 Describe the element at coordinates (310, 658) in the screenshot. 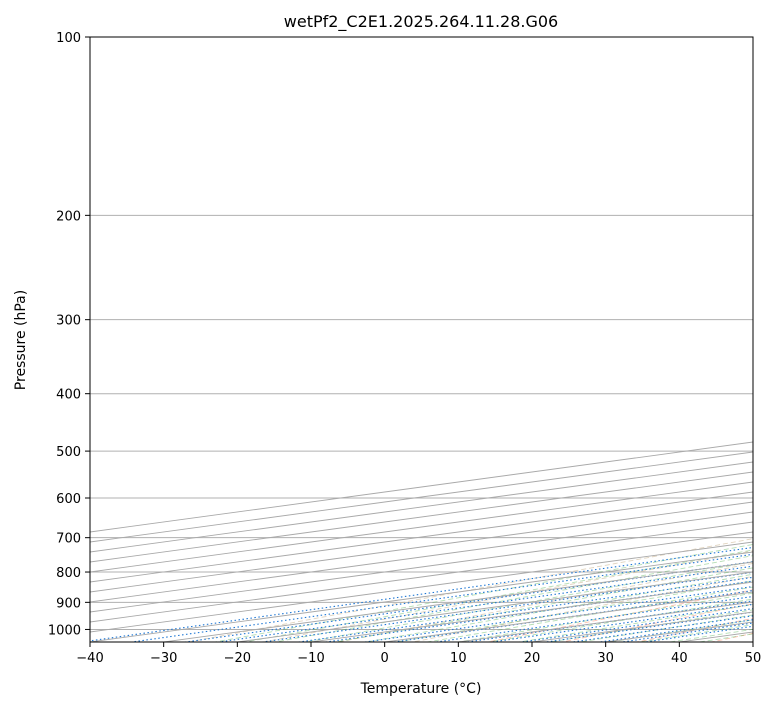

I see `x-tick-label: −10` at that location.